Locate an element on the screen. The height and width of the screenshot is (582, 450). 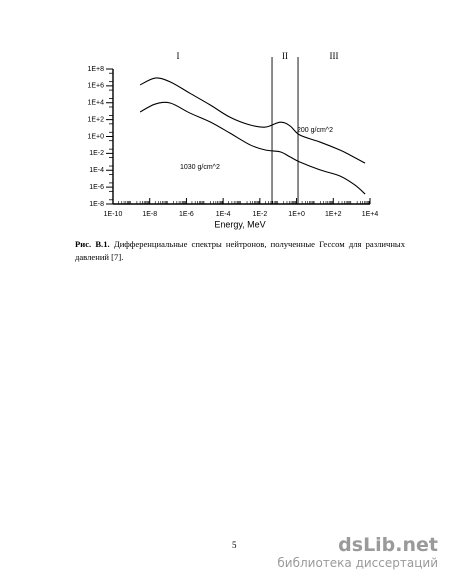
y-tick-label: 1E-4 is located at coordinates (96, 170).